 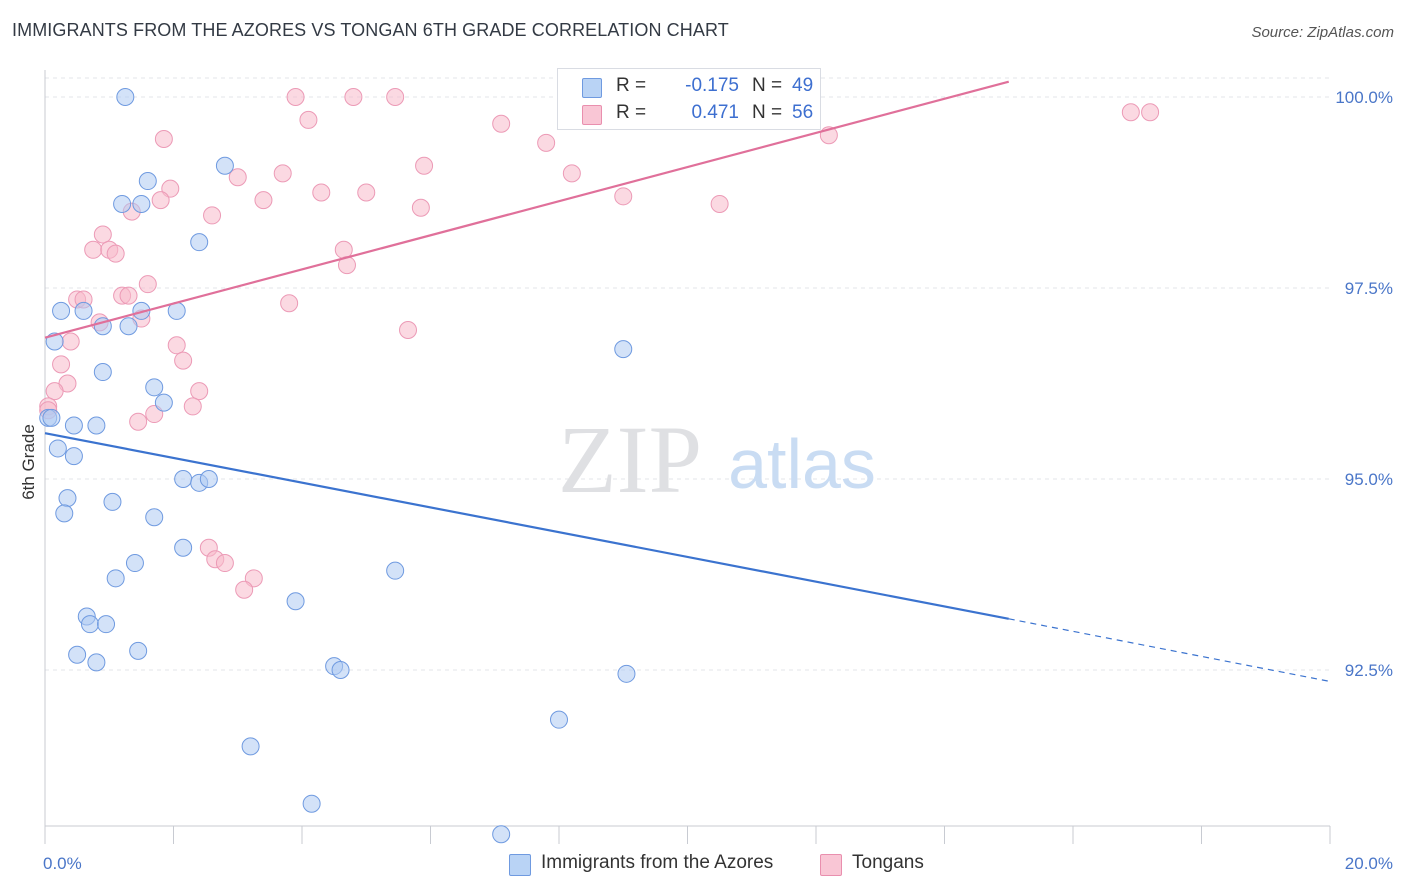 I want to click on azores-swatch, so click(x=592, y=88).